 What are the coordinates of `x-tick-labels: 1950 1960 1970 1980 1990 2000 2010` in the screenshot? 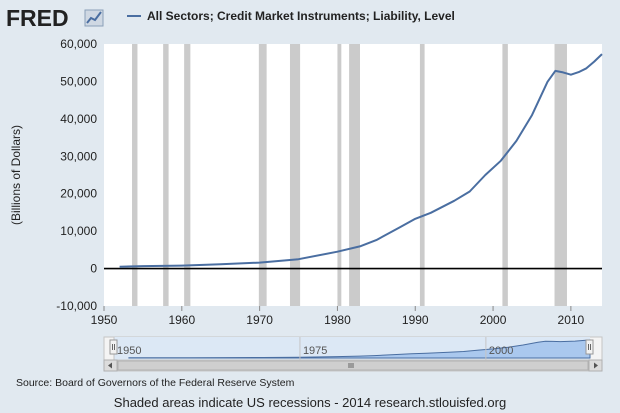 It's located at (338, 316).